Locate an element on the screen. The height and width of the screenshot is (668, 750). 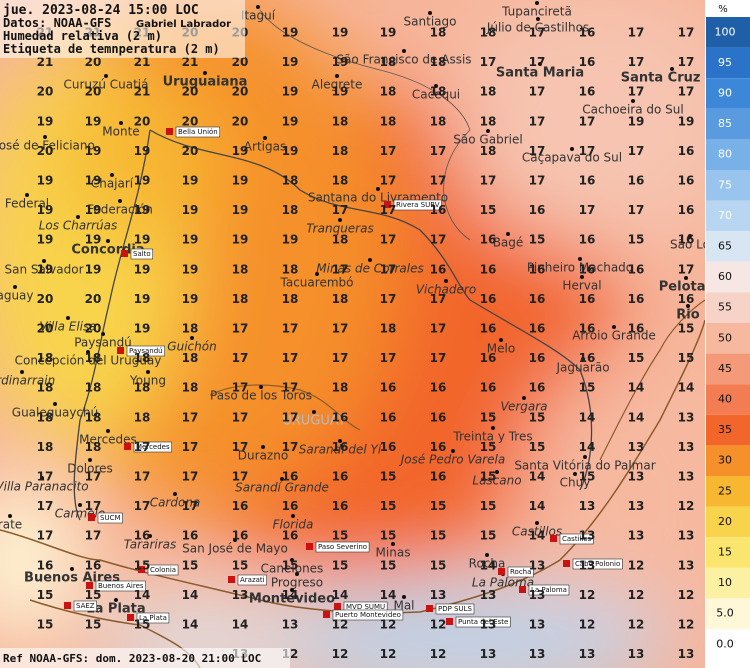
station: Paysandú is located at coordinates (141, 351).